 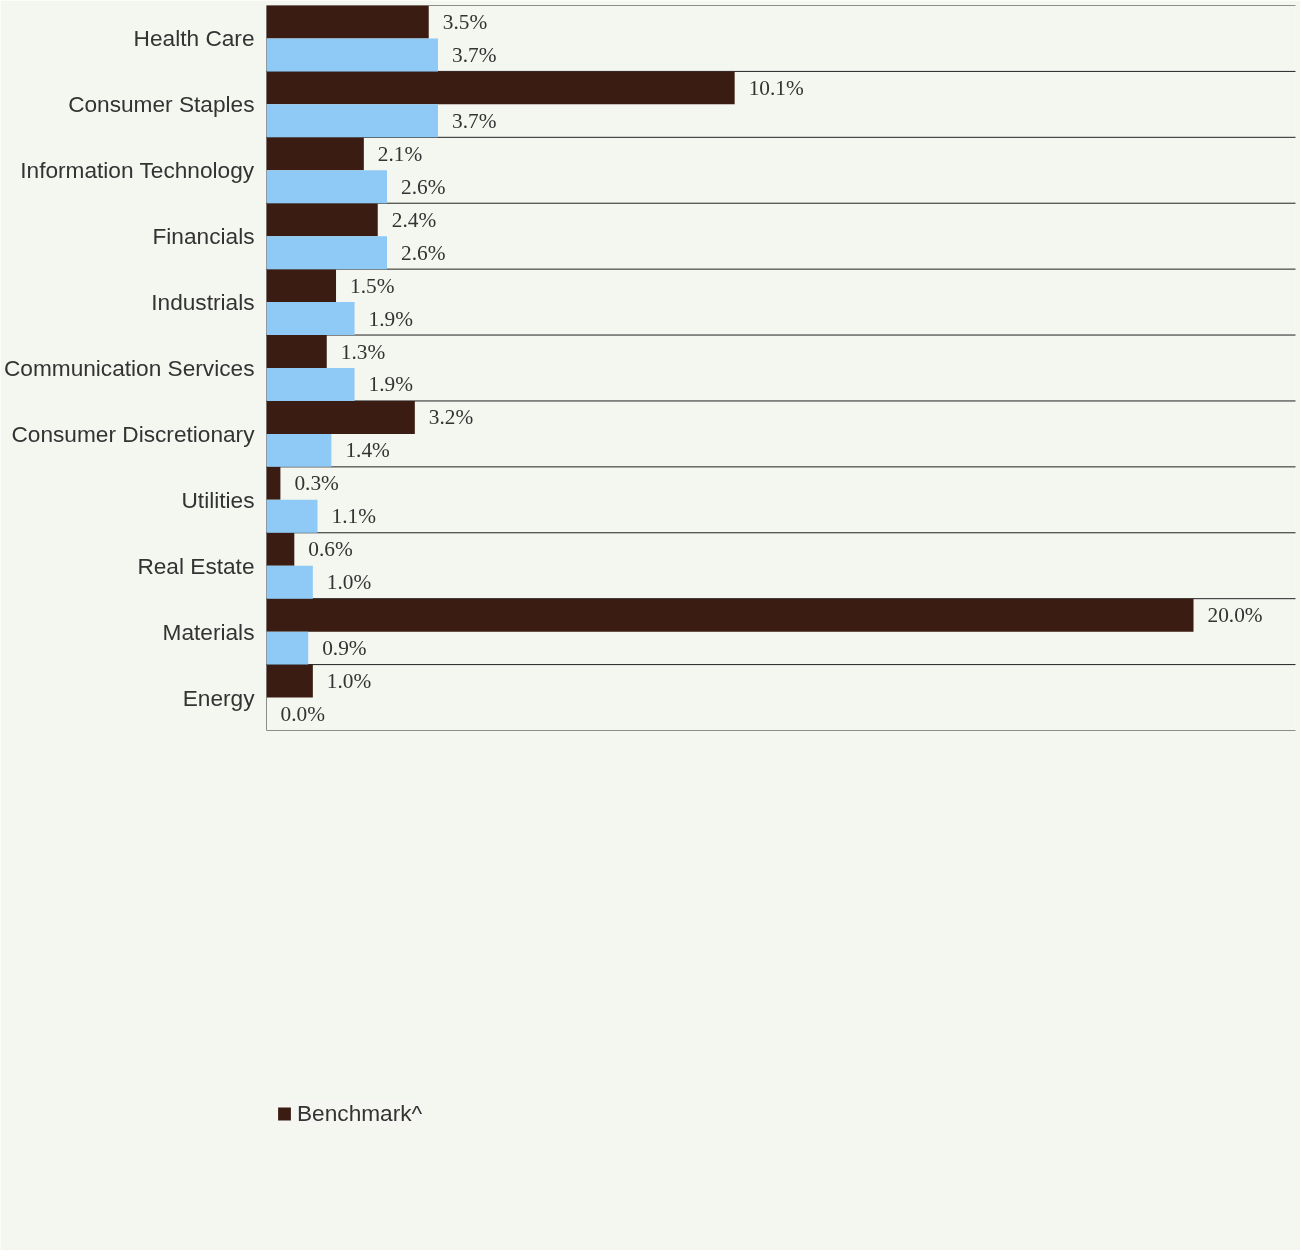 I want to click on data-label: 20.0%, so click(x=1235, y=615).